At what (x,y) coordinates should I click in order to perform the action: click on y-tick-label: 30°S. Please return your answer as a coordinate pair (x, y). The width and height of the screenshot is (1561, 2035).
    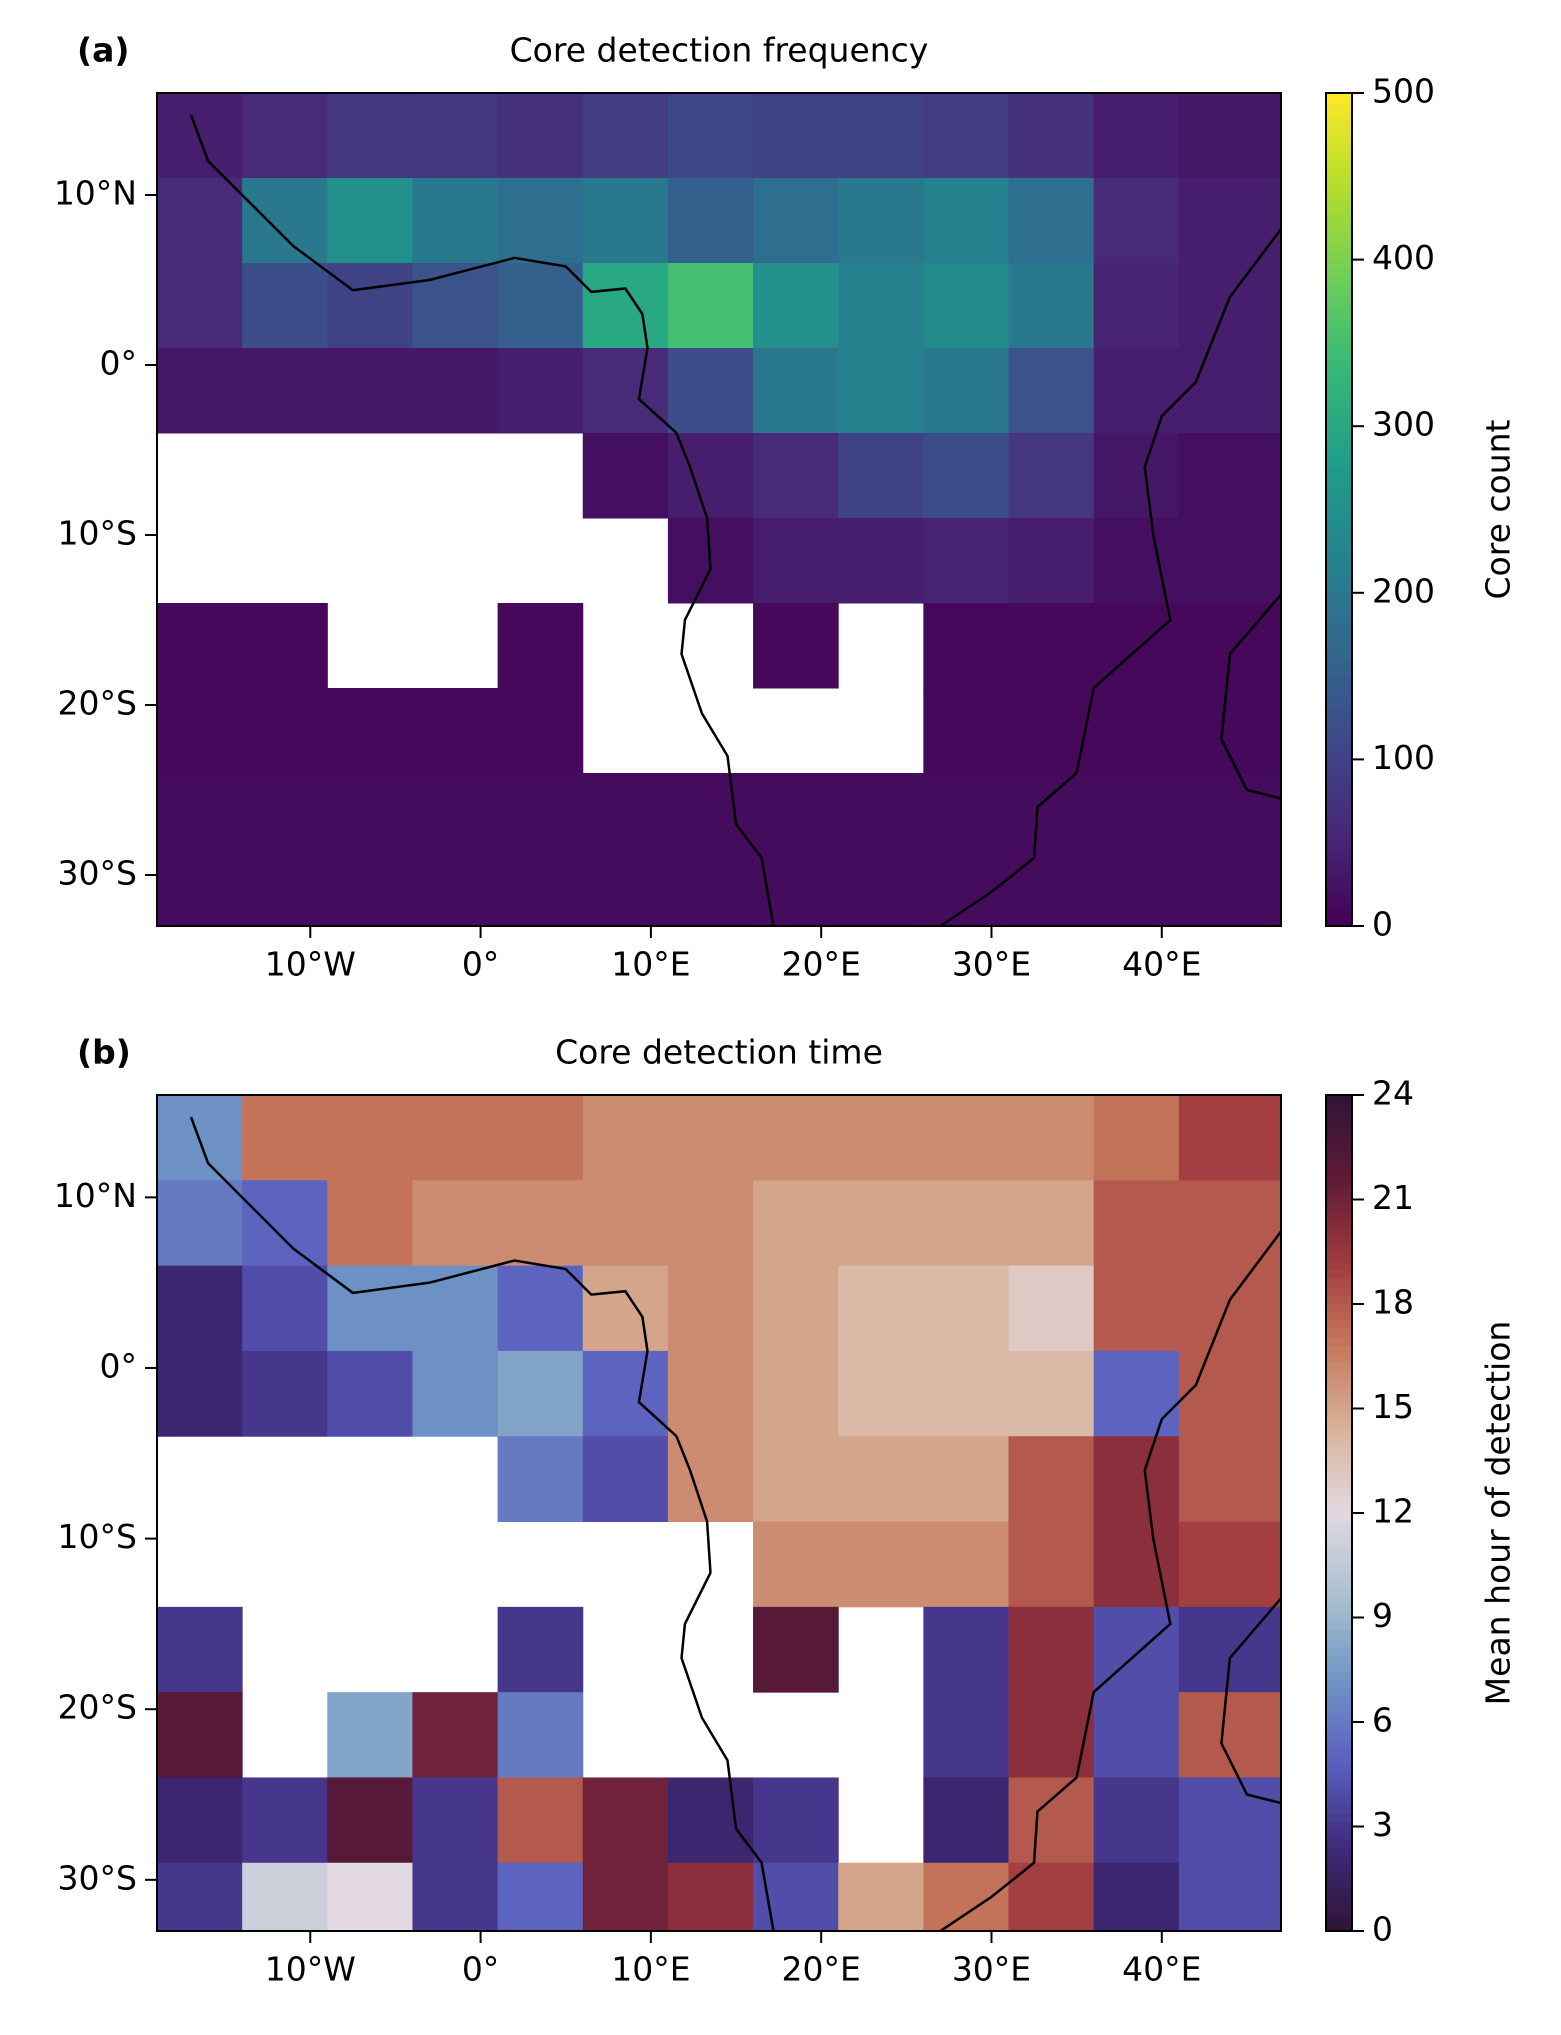
    Looking at the image, I should click on (97, 1877).